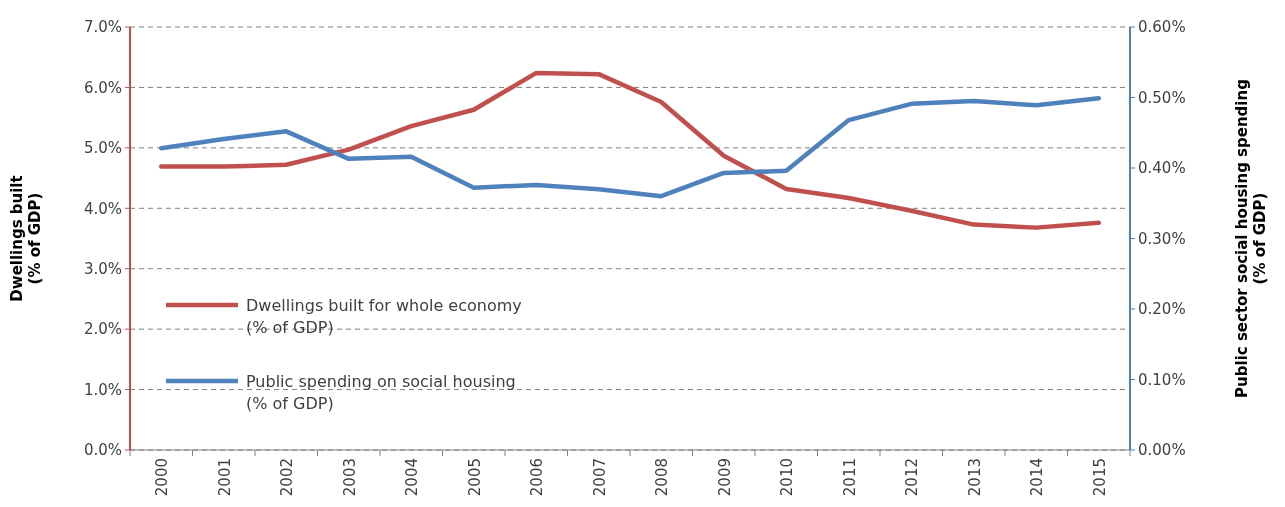 Image resolution: width=1285 pixels, height=507 pixels. Describe the element at coordinates (224, 477) in the screenshot. I see `x-tick-label: 2001` at that location.